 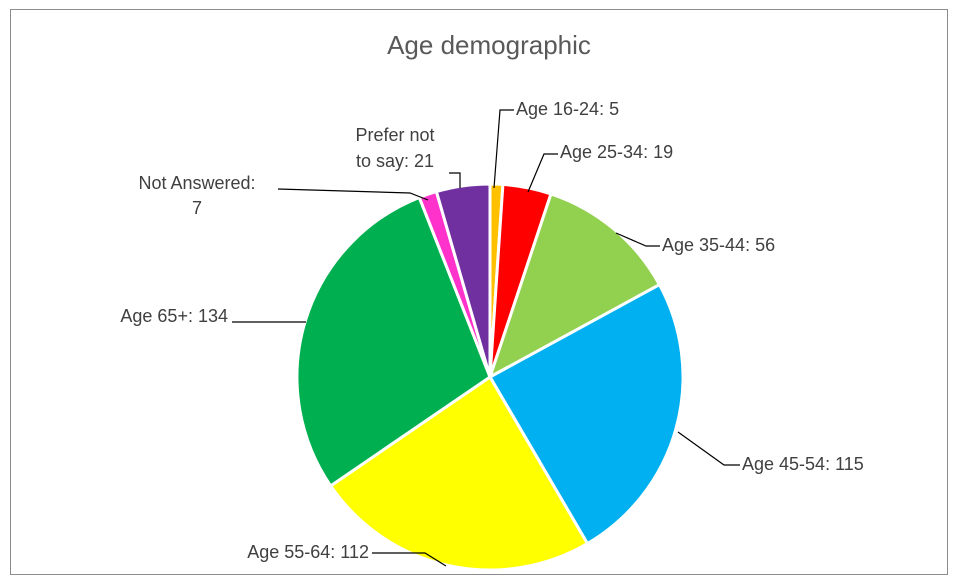 What do you see at coordinates (616, 152) in the screenshot?
I see `data-label: Age 25-34: 19` at bounding box center [616, 152].